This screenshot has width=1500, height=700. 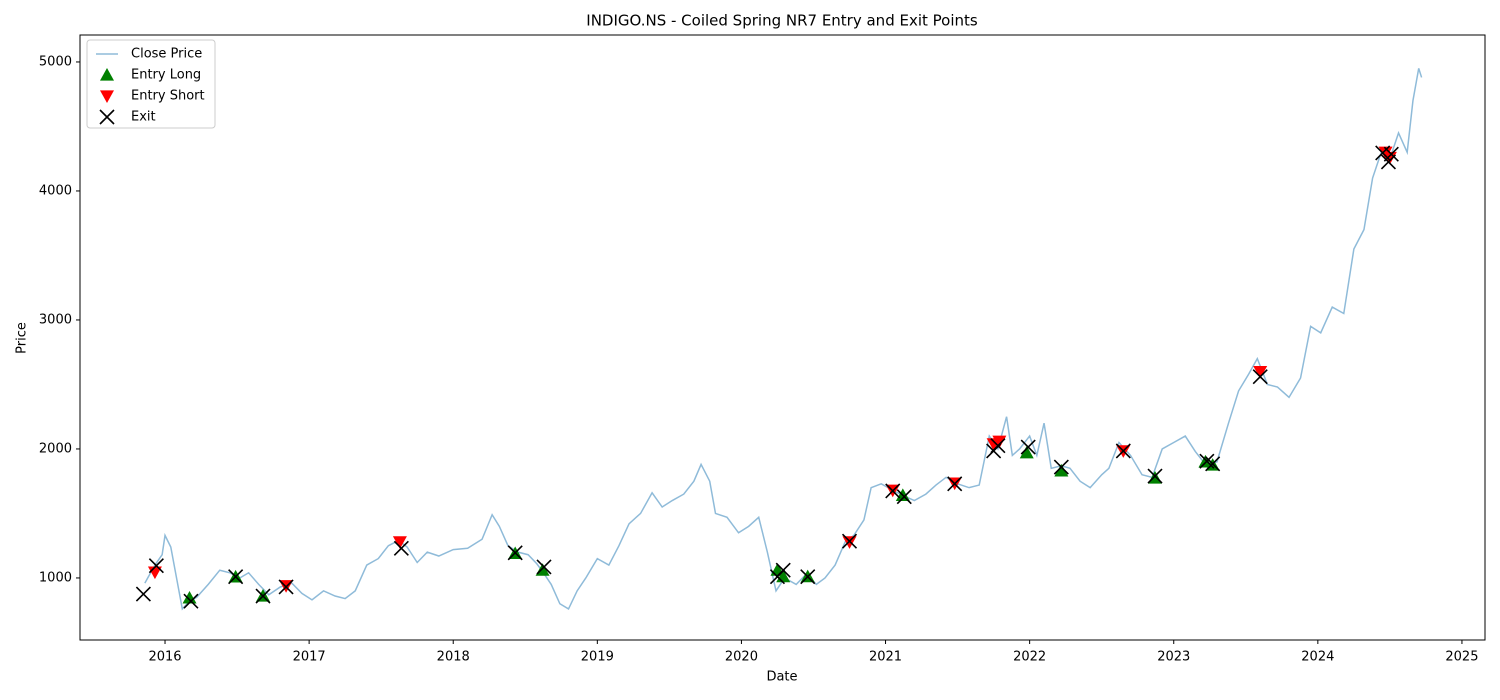 What do you see at coordinates (741, 657) in the screenshot?
I see `x-tick-label: 2020` at bounding box center [741, 657].